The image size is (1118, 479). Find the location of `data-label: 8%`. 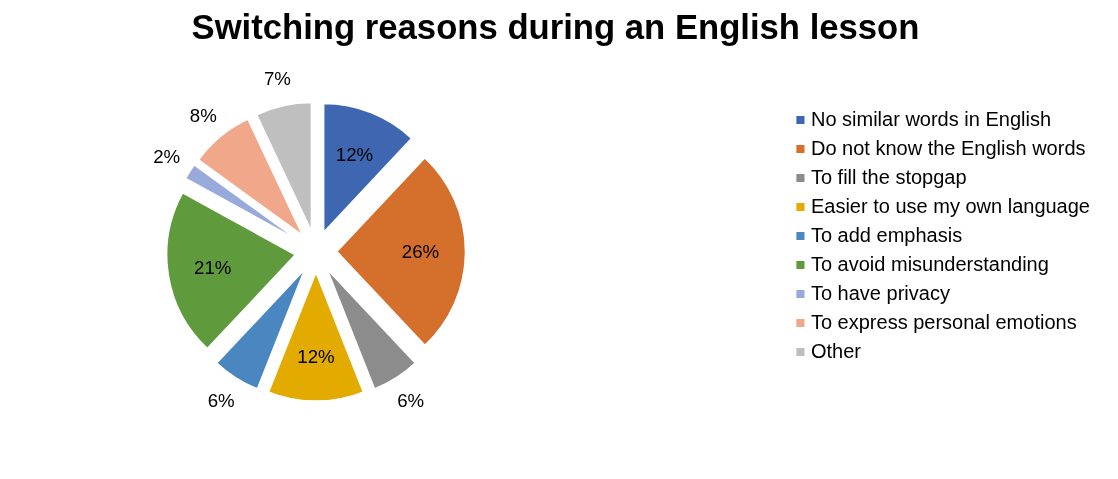

data-label: 8% is located at coordinates (203, 115).